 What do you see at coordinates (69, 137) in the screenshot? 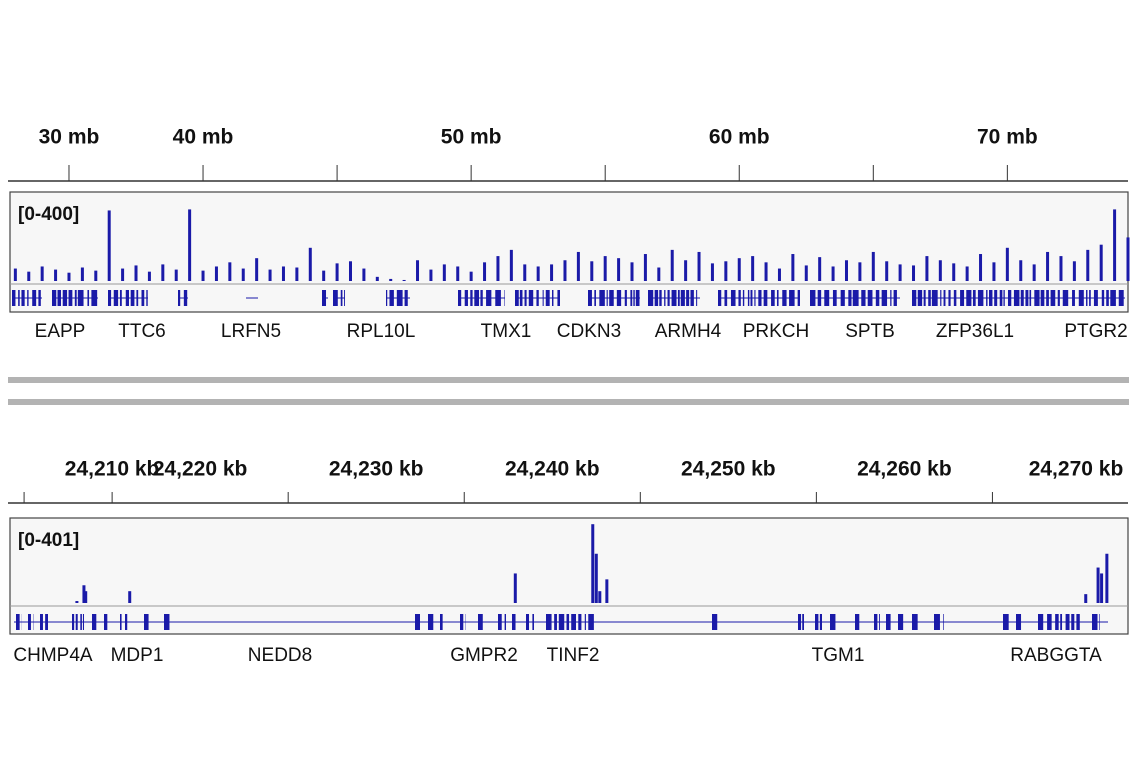
I see `ruler-label: 30 mb` at bounding box center [69, 137].